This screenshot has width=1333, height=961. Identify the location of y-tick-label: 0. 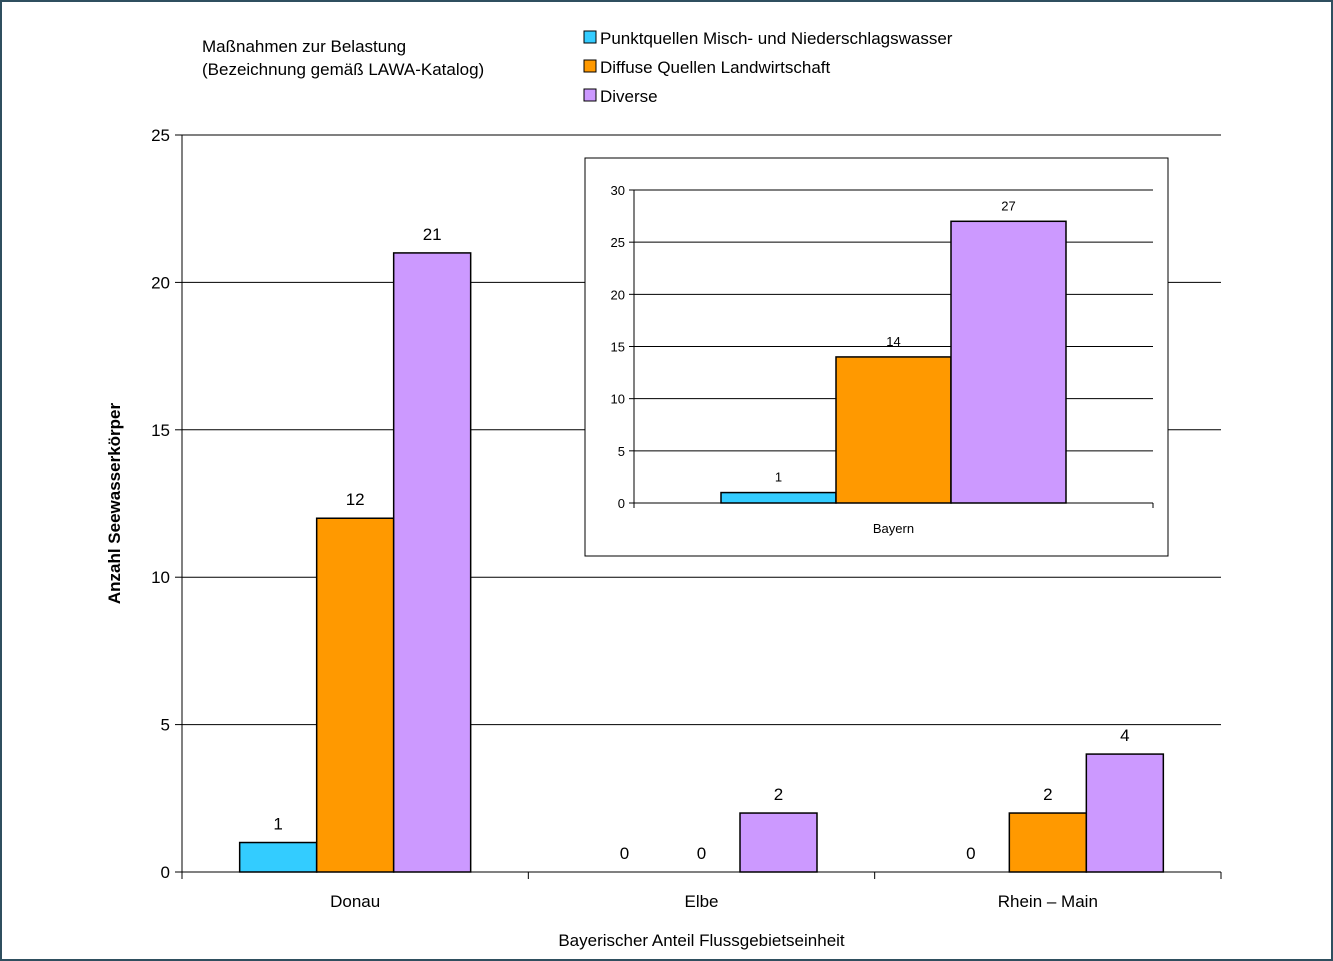
(165, 872).